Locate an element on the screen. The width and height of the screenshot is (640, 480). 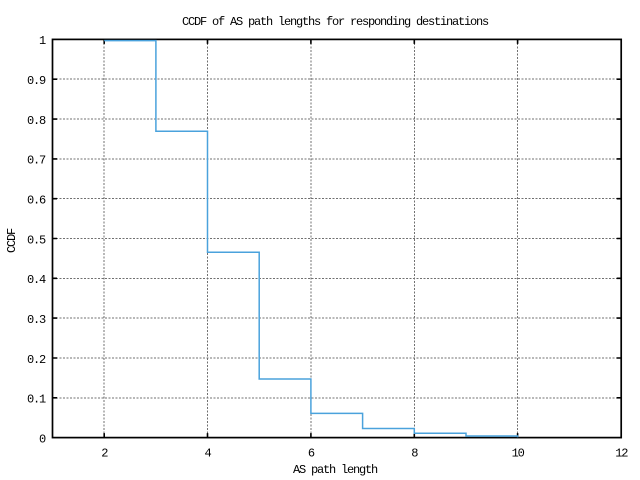
svg-text: 1 is located at coordinates (42, 41).